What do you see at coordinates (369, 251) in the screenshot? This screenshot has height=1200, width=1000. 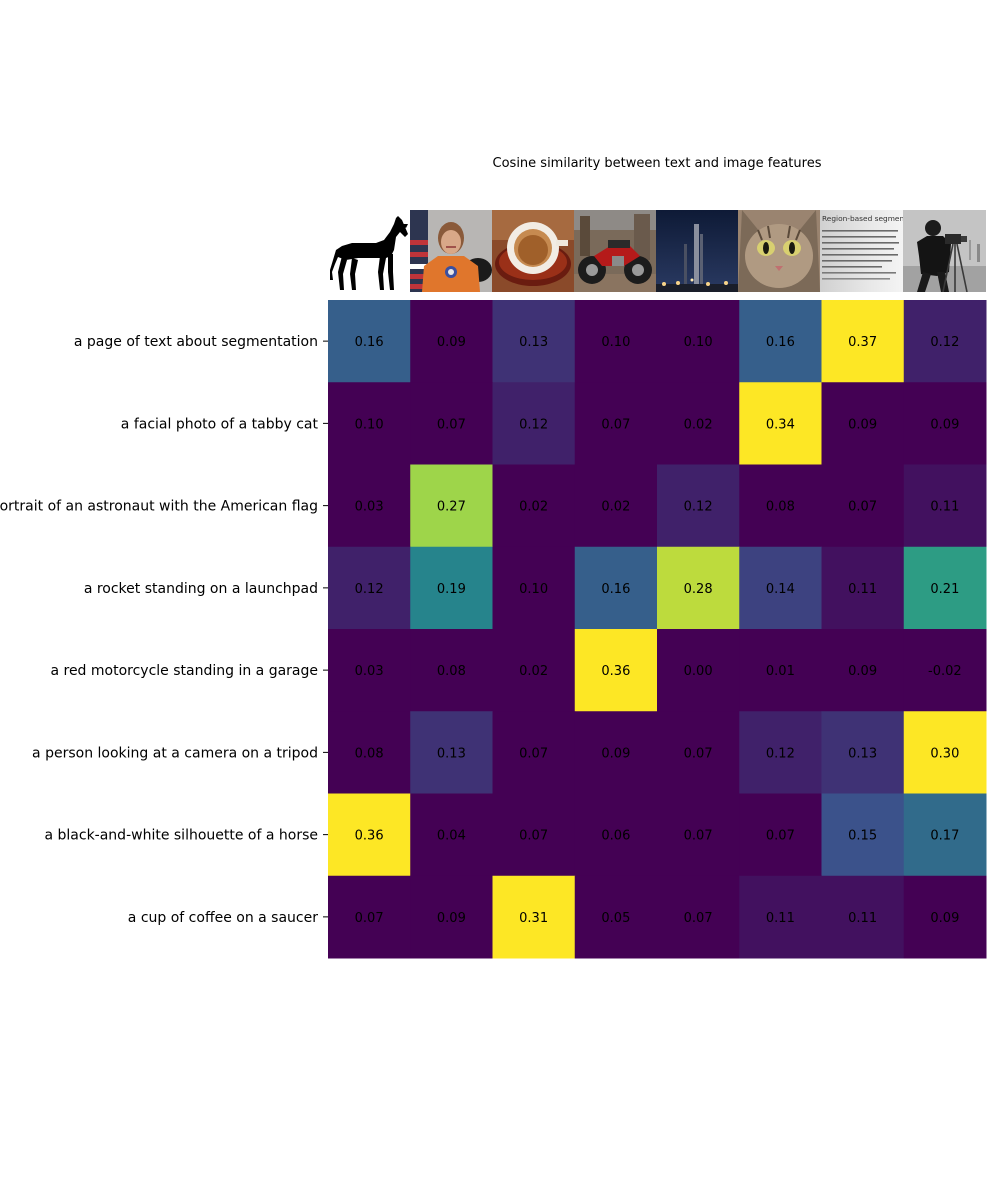 I see `horse-silhouette-image` at bounding box center [369, 251].